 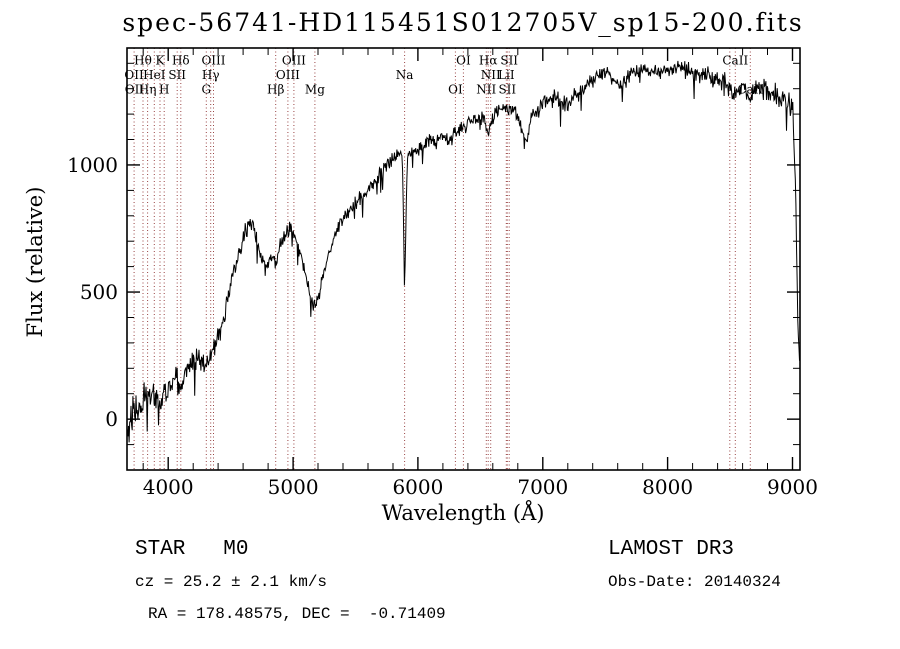 What do you see at coordinates (99, 292) in the screenshot?
I see `y-tick-label: 500` at bounding box center [99, 292].